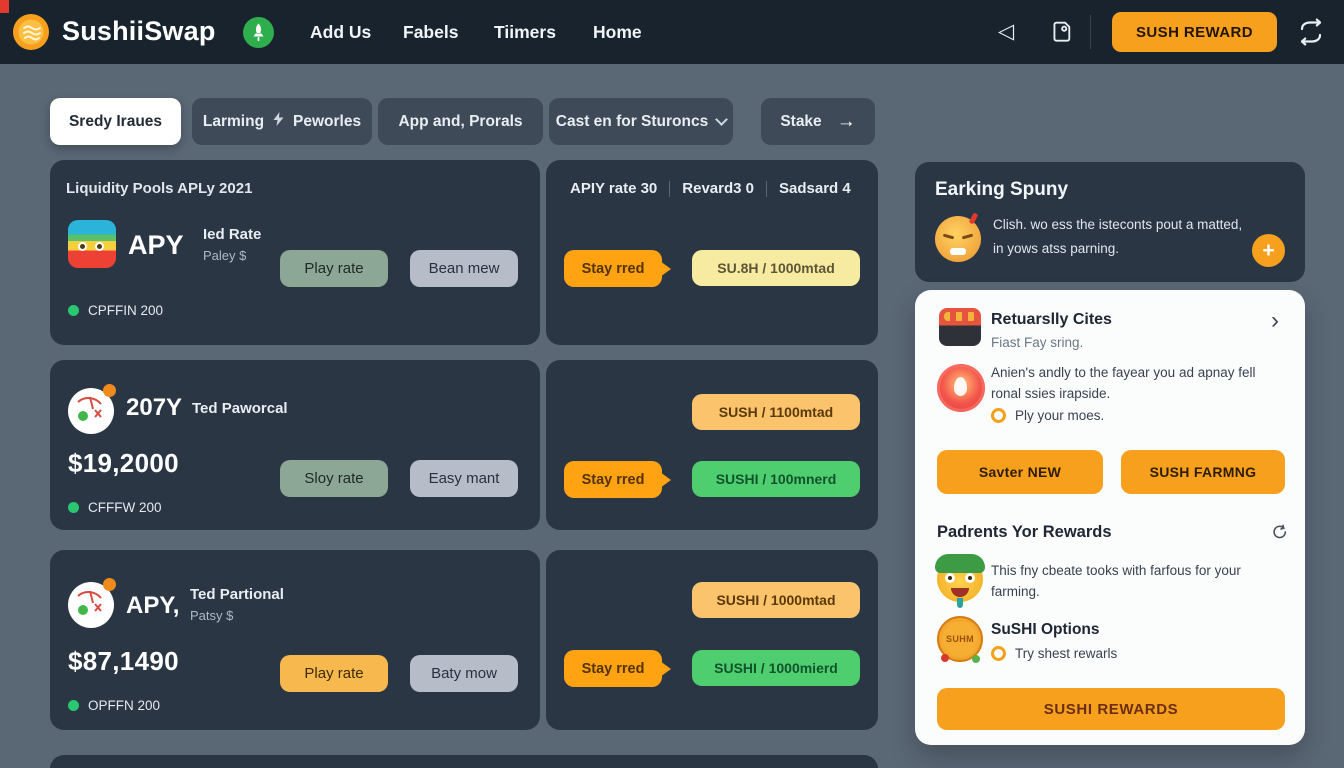 The image size is (1344, 768). I want to click on pool-1-bean-mew-button: Bean mew, so click(464, 268).